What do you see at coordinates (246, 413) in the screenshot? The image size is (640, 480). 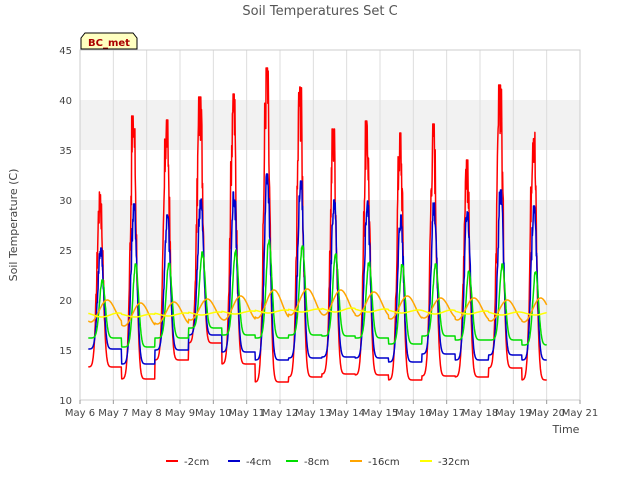 I see `x-tick-label: May 11` at bounding box center [246, 413].